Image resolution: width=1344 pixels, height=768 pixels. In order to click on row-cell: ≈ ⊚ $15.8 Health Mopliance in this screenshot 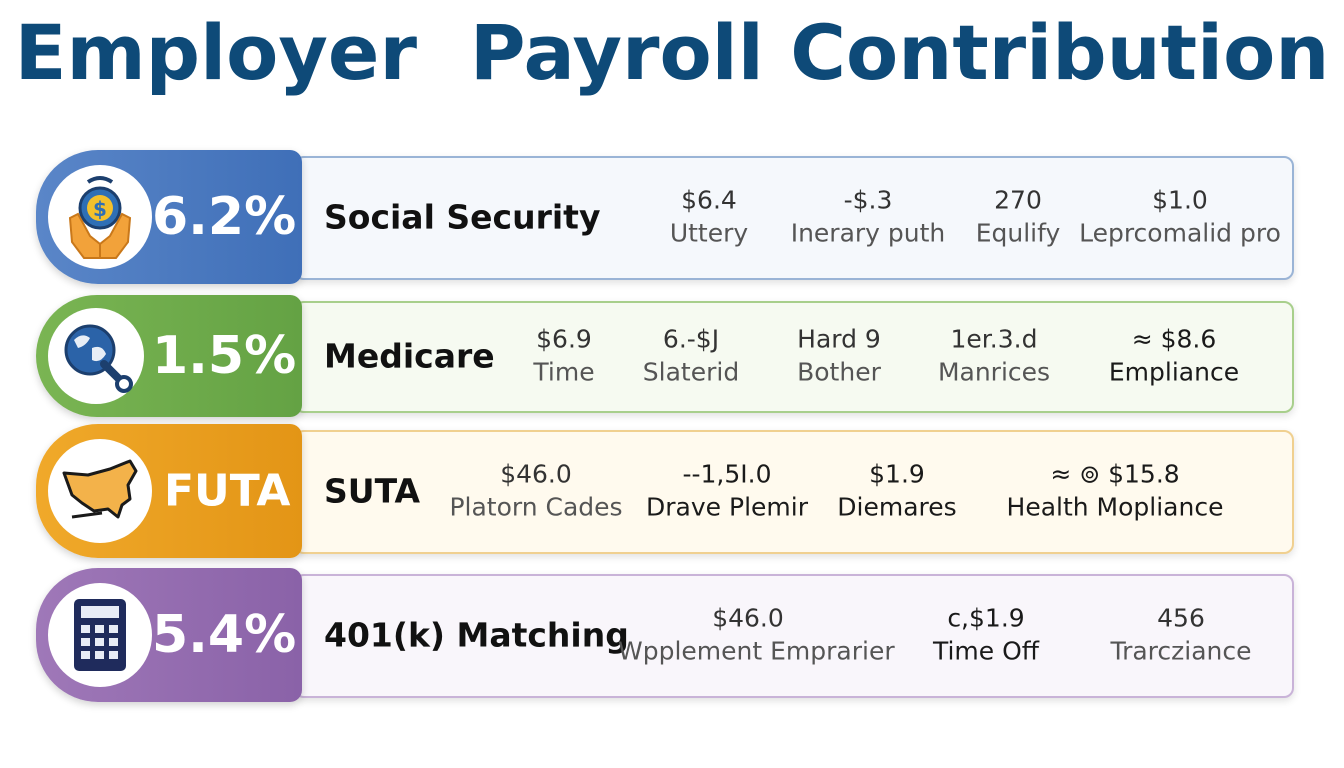, I will do `click(1115, 491)`.